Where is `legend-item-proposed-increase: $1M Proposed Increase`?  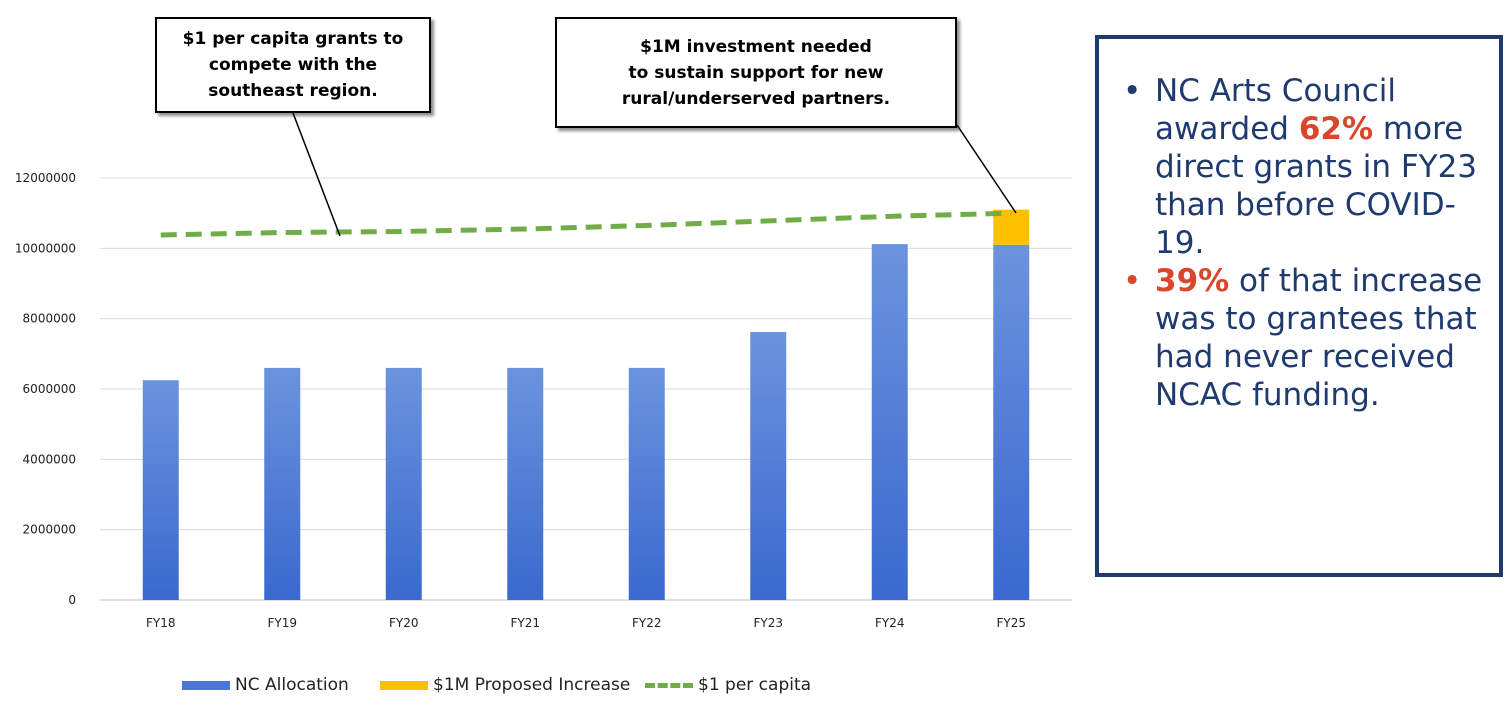
legend-item-proposed-increase: $1M Proposed Increase is located at coordinates (505, 685).